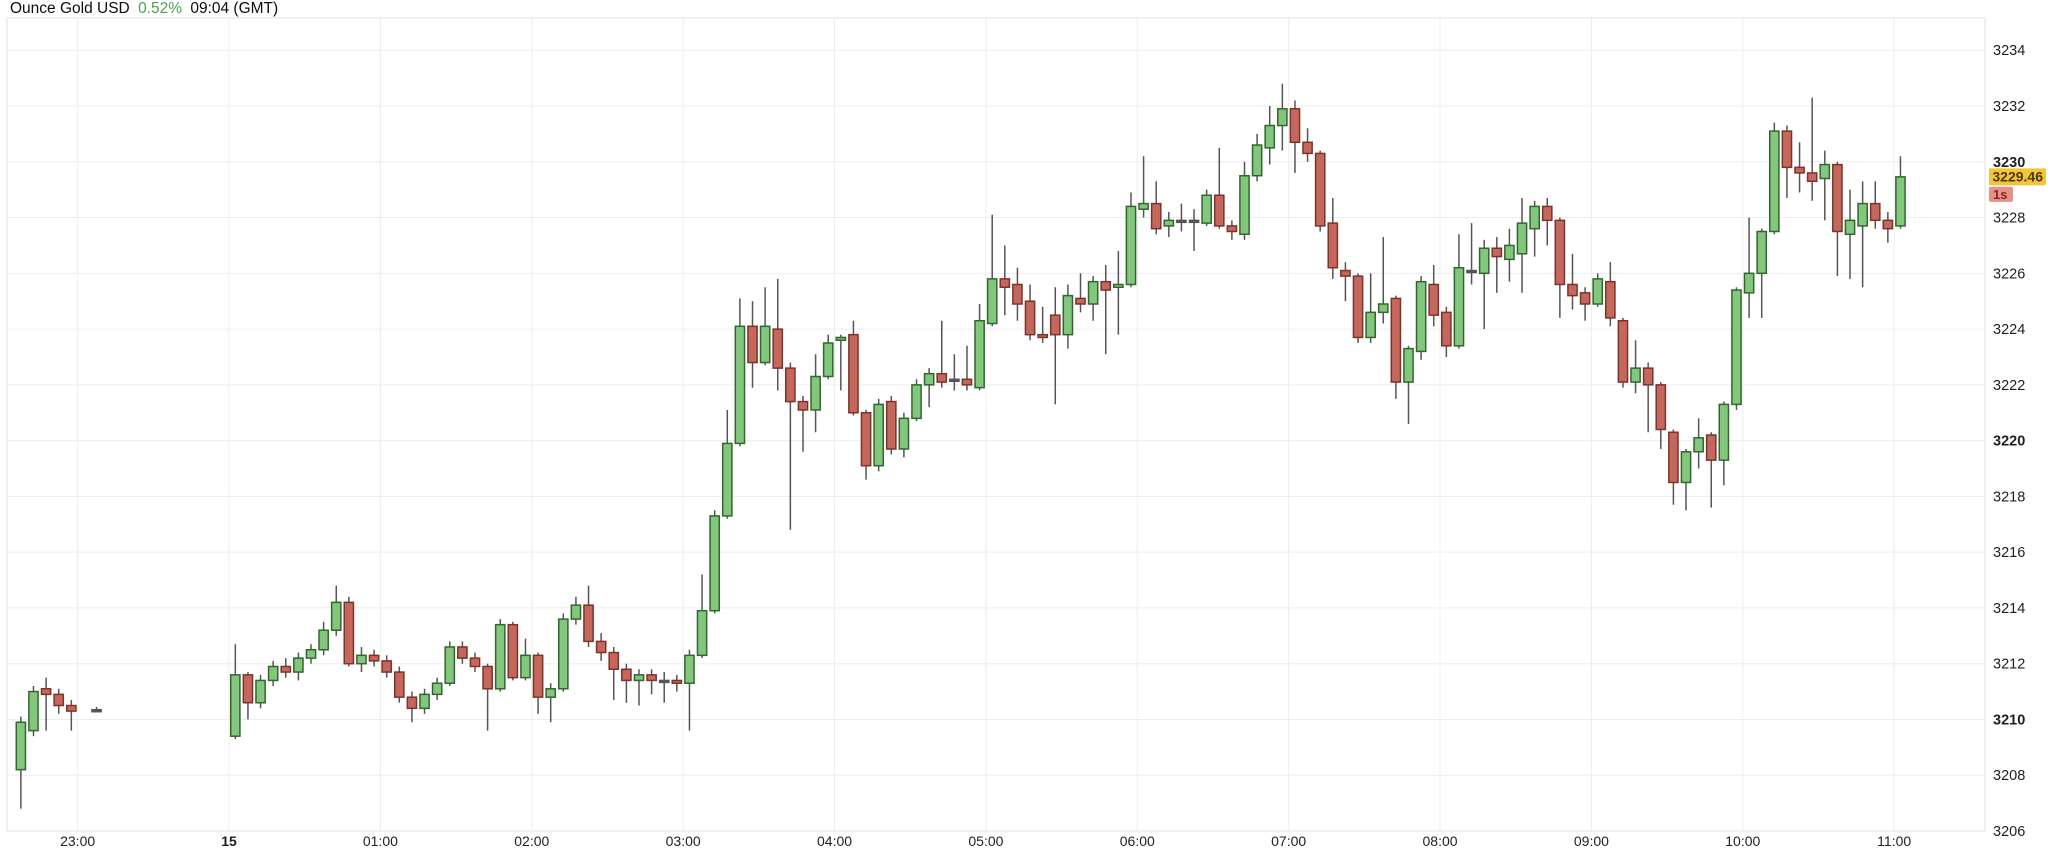  Describe the element at coordinates (2009, 163) in the screenshot. I see `y-axis-label: 3230` at that location.